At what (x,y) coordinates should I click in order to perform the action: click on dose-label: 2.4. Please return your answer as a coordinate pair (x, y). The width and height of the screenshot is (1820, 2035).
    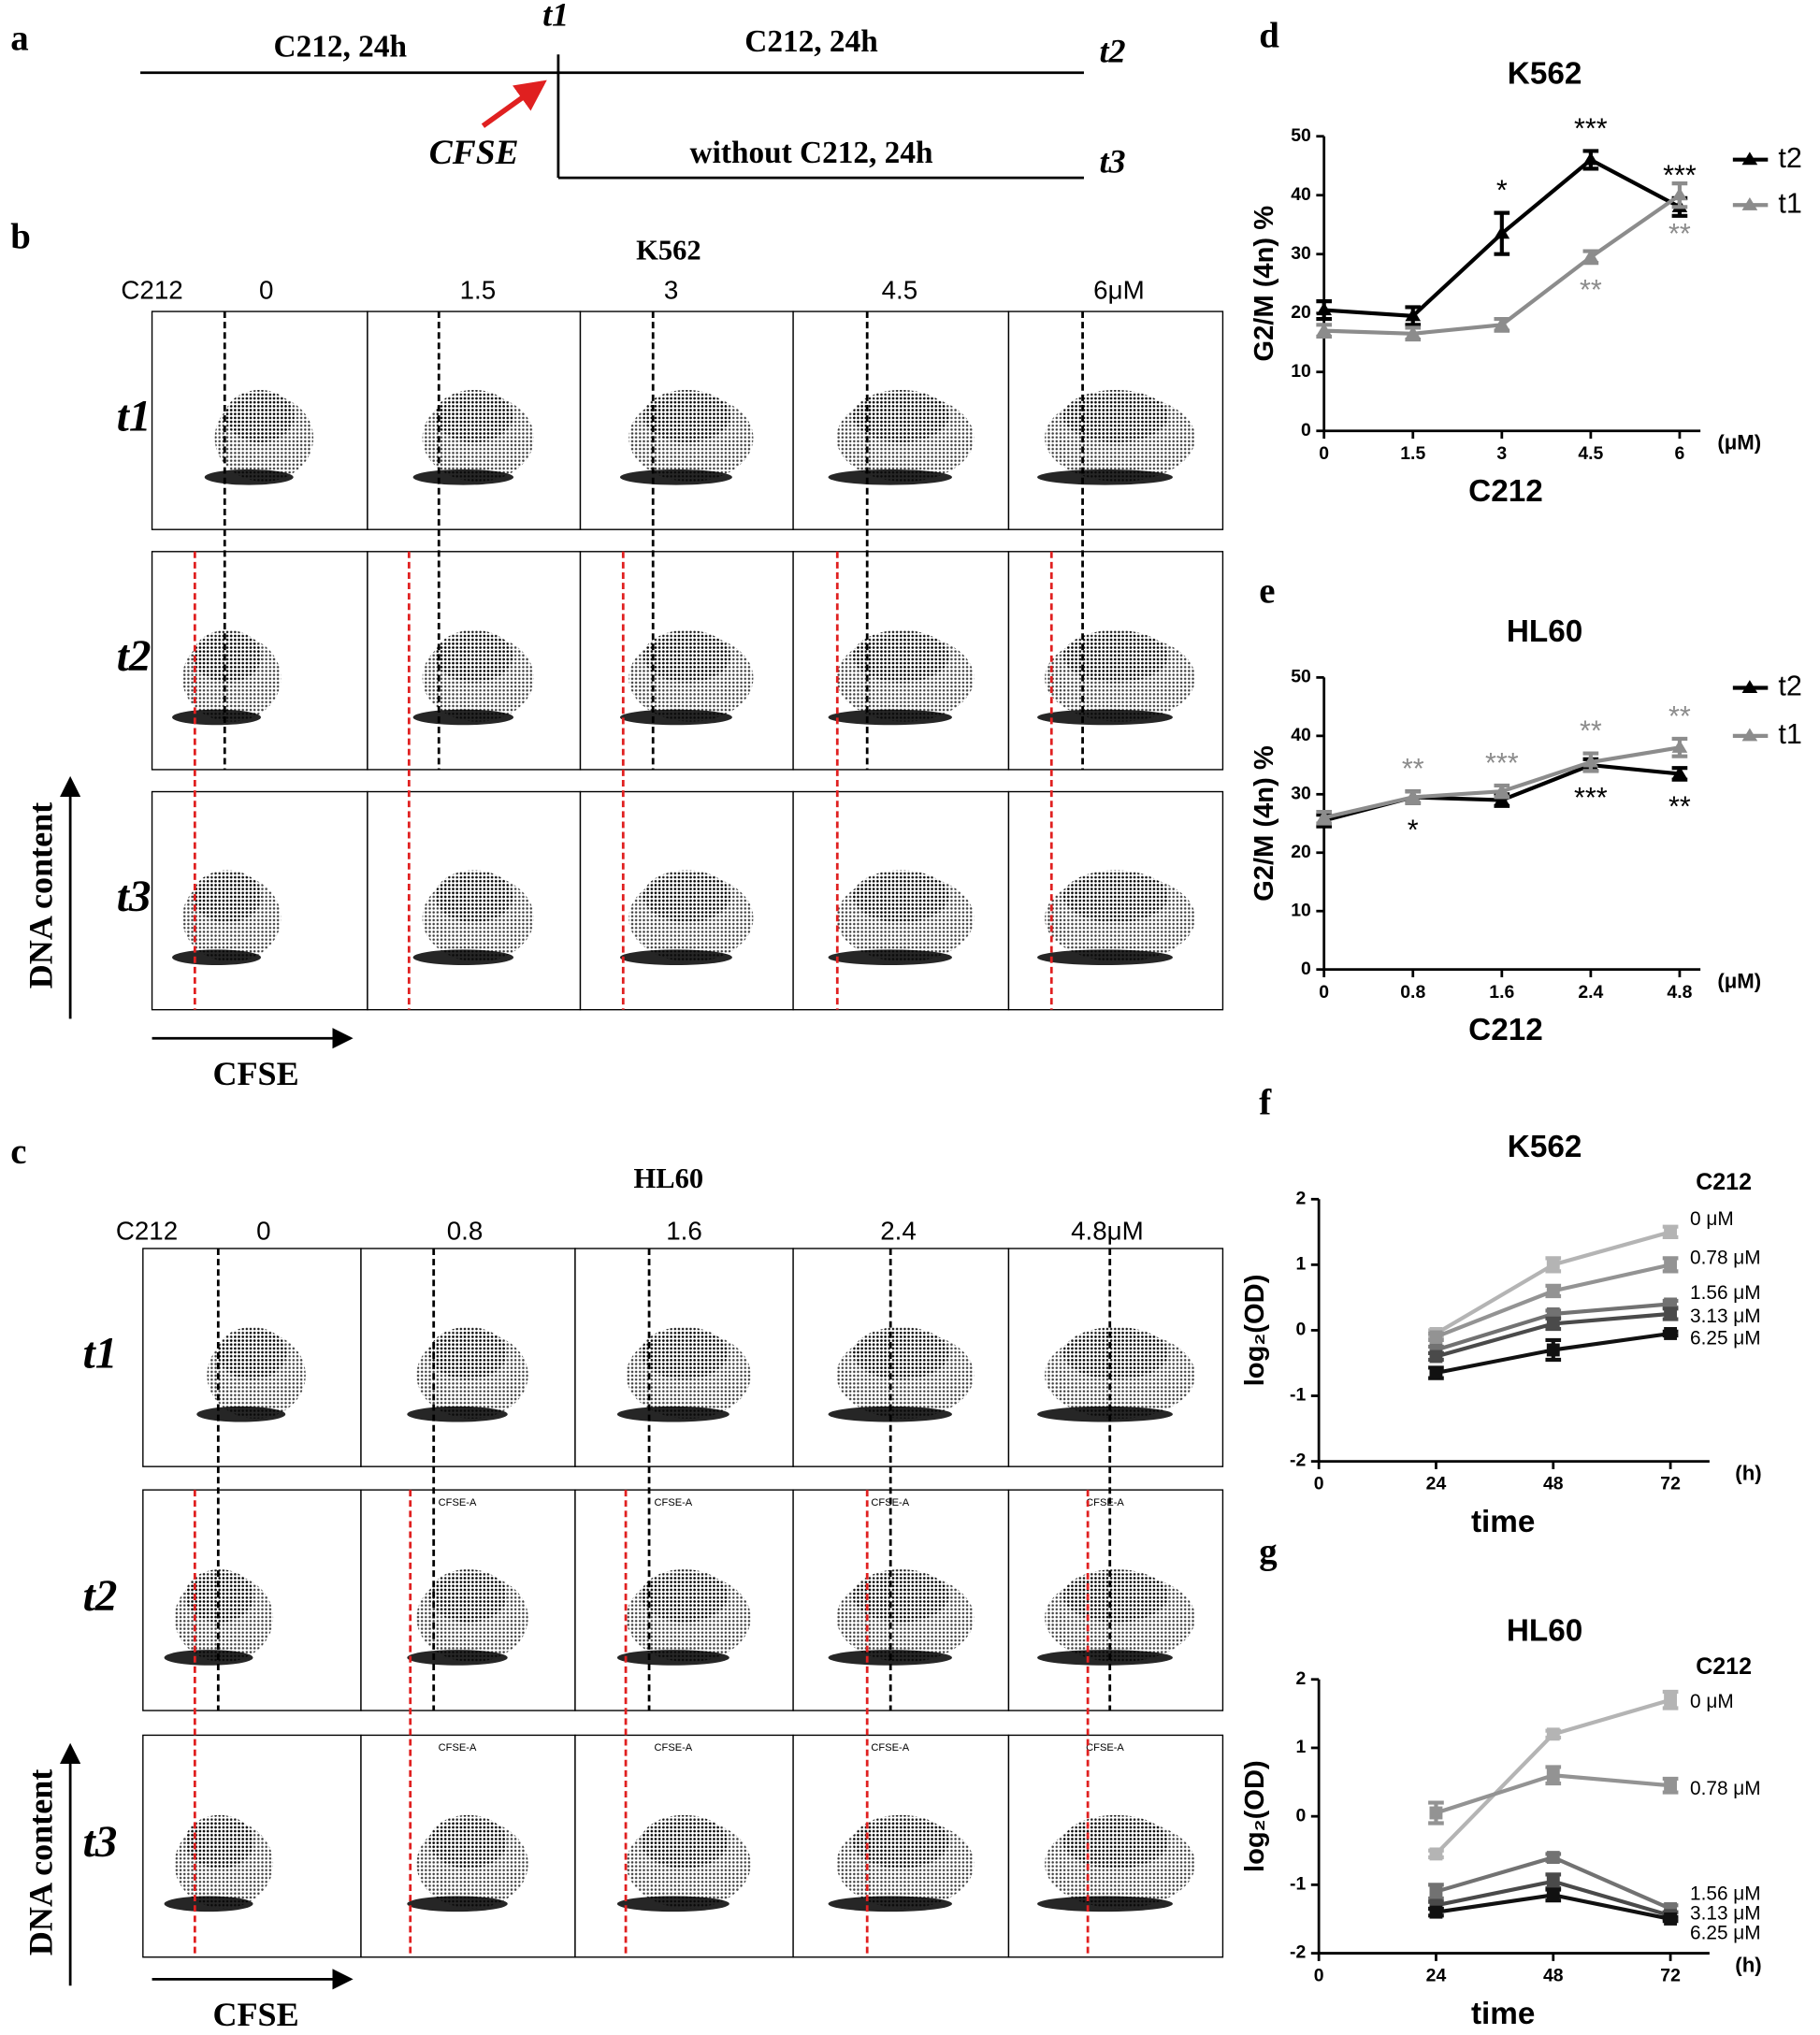
    Looking at the image, I should click on (898, 1231).